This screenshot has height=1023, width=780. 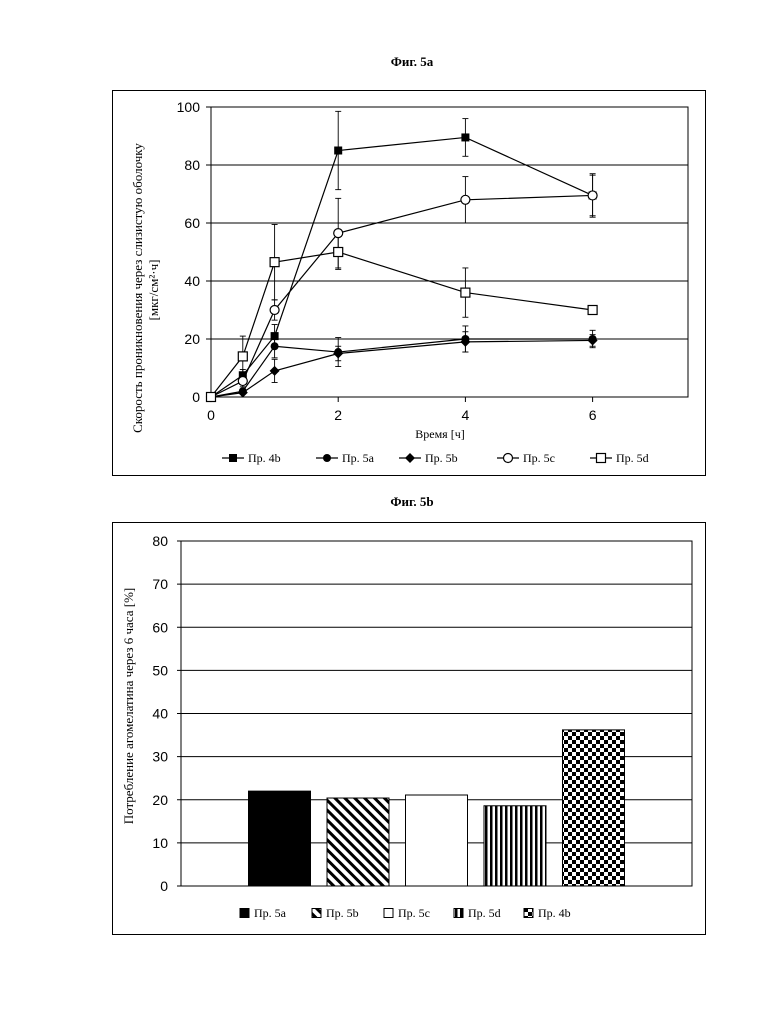 I want to click on x-tick-label: 2, so click(x=338, y=415).